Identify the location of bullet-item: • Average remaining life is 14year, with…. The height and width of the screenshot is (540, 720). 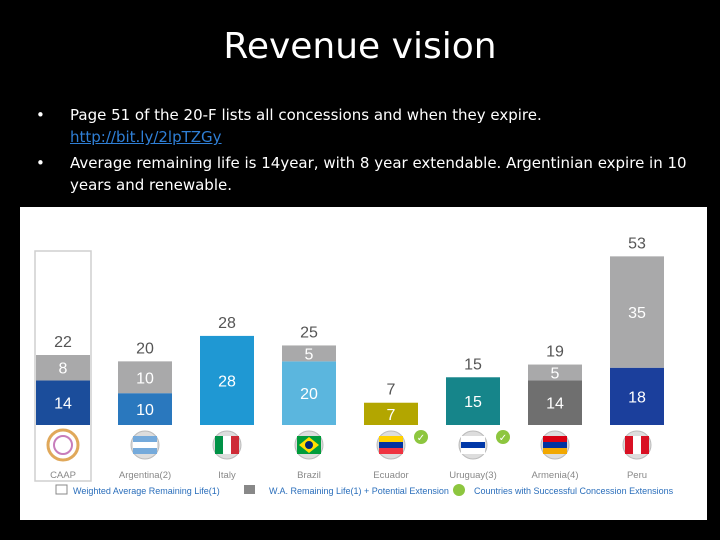
(366, 174).